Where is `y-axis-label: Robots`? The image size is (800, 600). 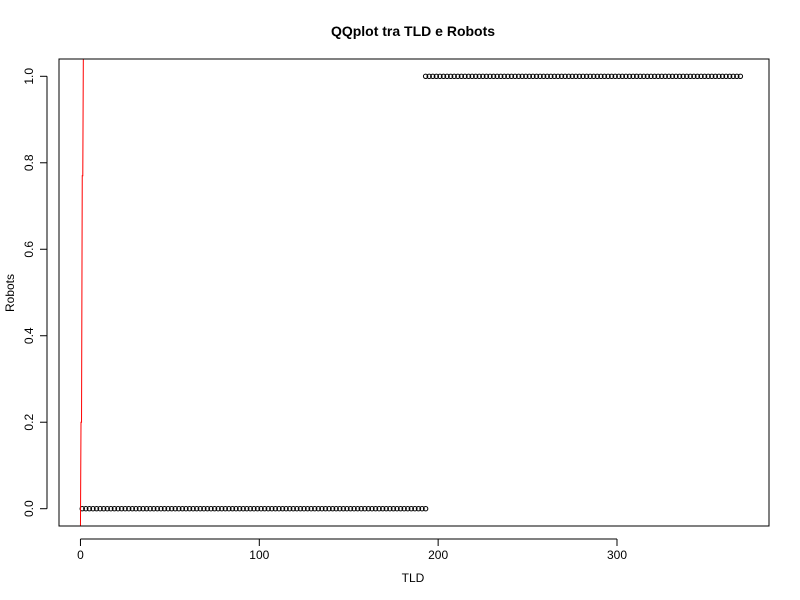 y-axis-label: Robots is located at coordinates (10, 293).